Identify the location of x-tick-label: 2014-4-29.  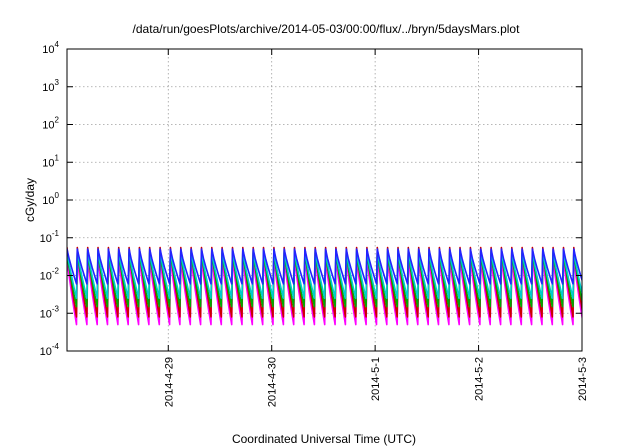
(169, 382).